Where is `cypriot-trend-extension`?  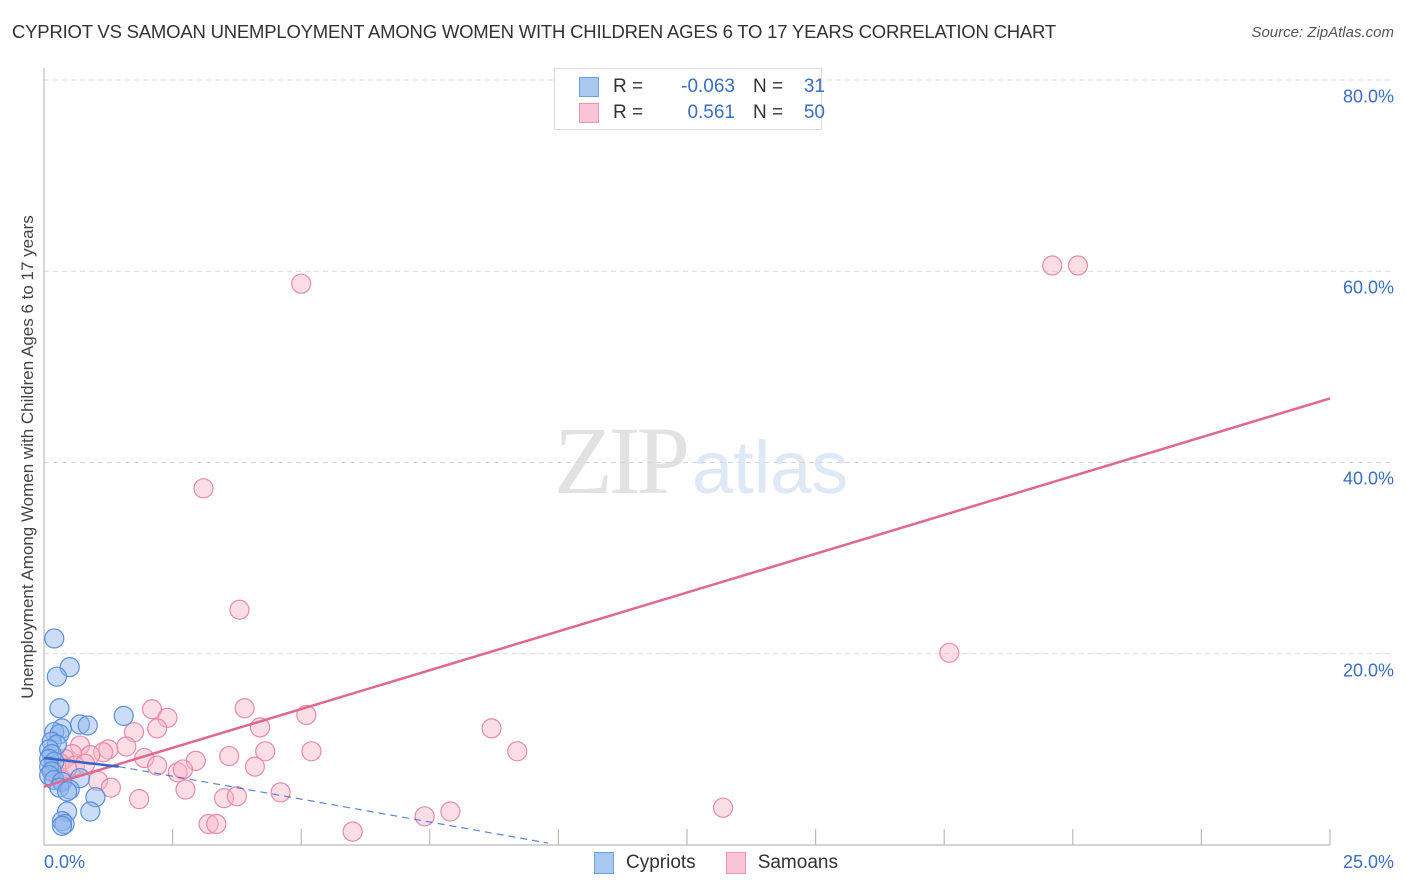 cypriot-trend-extension is located at coordinates (333, 804).